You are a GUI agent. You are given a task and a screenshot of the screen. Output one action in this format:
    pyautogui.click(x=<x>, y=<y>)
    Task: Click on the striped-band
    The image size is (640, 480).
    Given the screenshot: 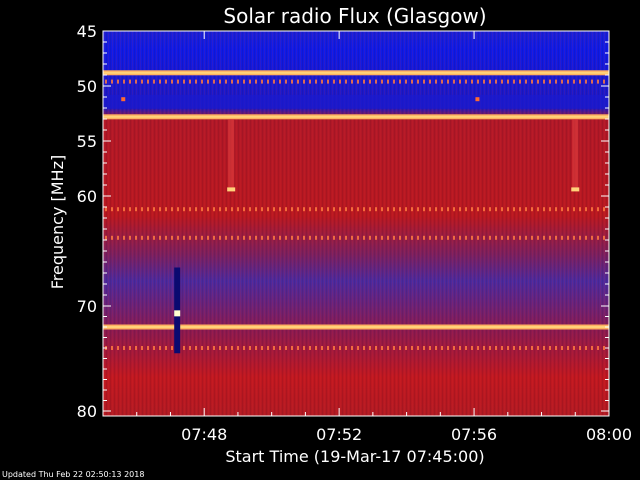 What is the action you would take?
    pyautogui.click(x=355, y=209)
    